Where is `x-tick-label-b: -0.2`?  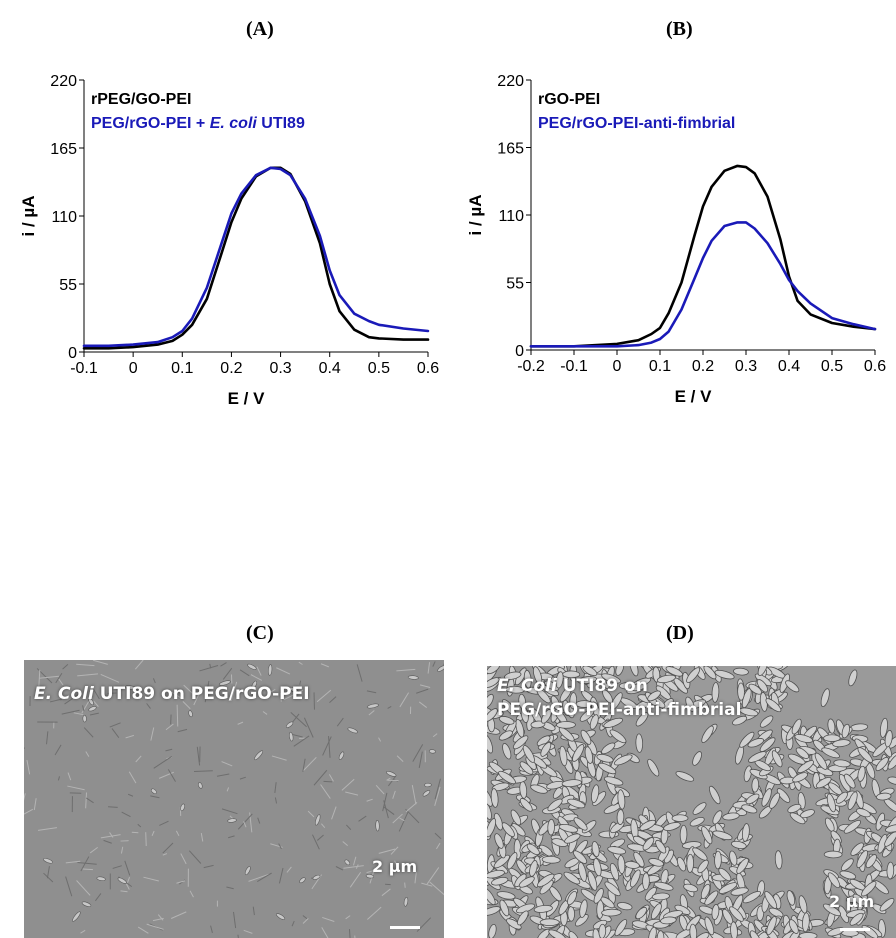 x-tick-label-b: -0.2 is located at coordinates (531, 366).